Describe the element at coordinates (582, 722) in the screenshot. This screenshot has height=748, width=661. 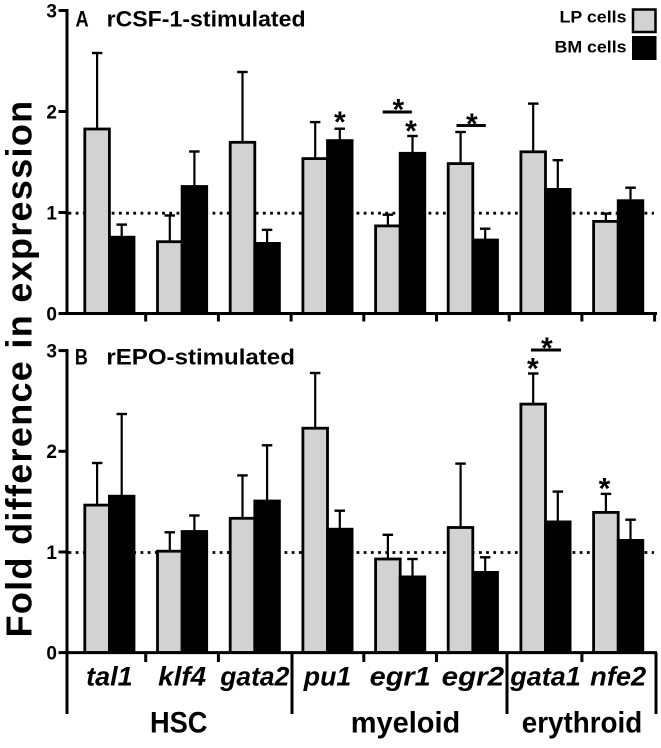
I see `svg-text: erythroid` at that location.